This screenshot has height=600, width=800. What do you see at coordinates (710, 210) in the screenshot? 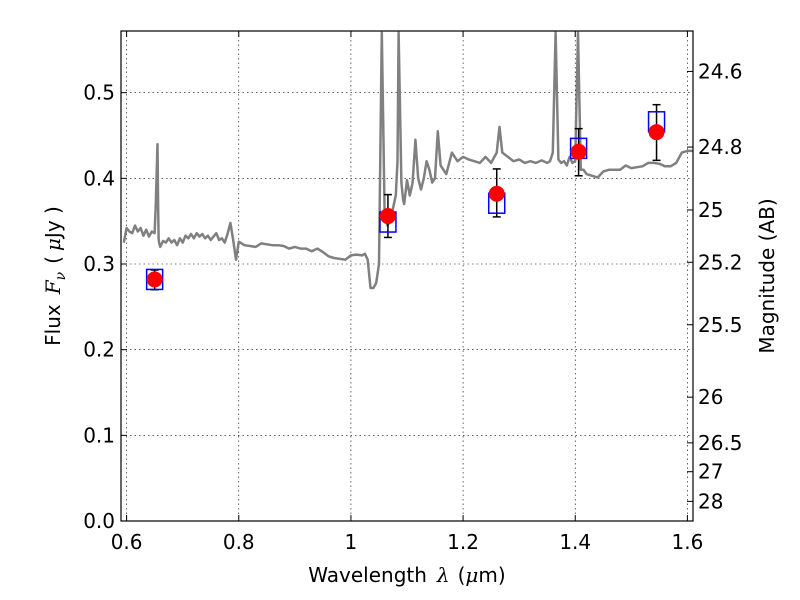
I see `y2-tick-label: 25` at bounding box center [710, 210].